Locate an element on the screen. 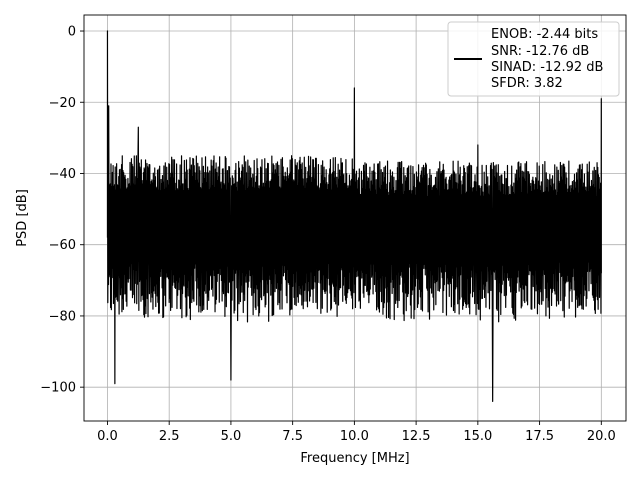 The image size is (640, 480). y-tick-label: 0 is located at coordinates (72, 32).